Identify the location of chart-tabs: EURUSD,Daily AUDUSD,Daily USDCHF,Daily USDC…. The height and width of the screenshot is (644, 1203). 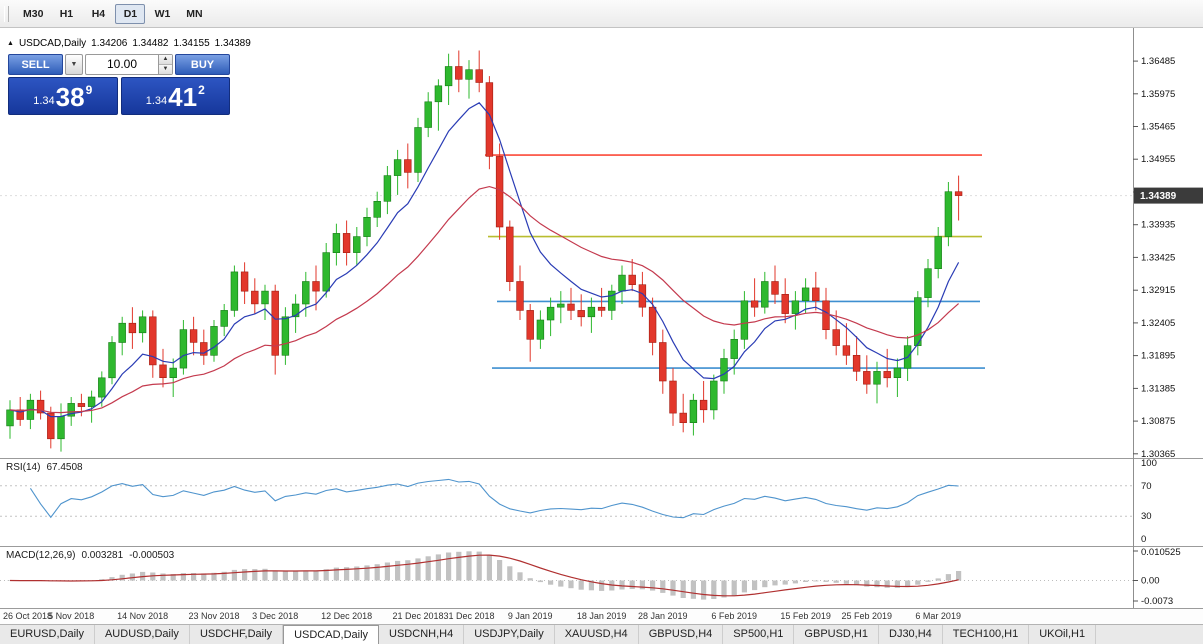
(548, 634).